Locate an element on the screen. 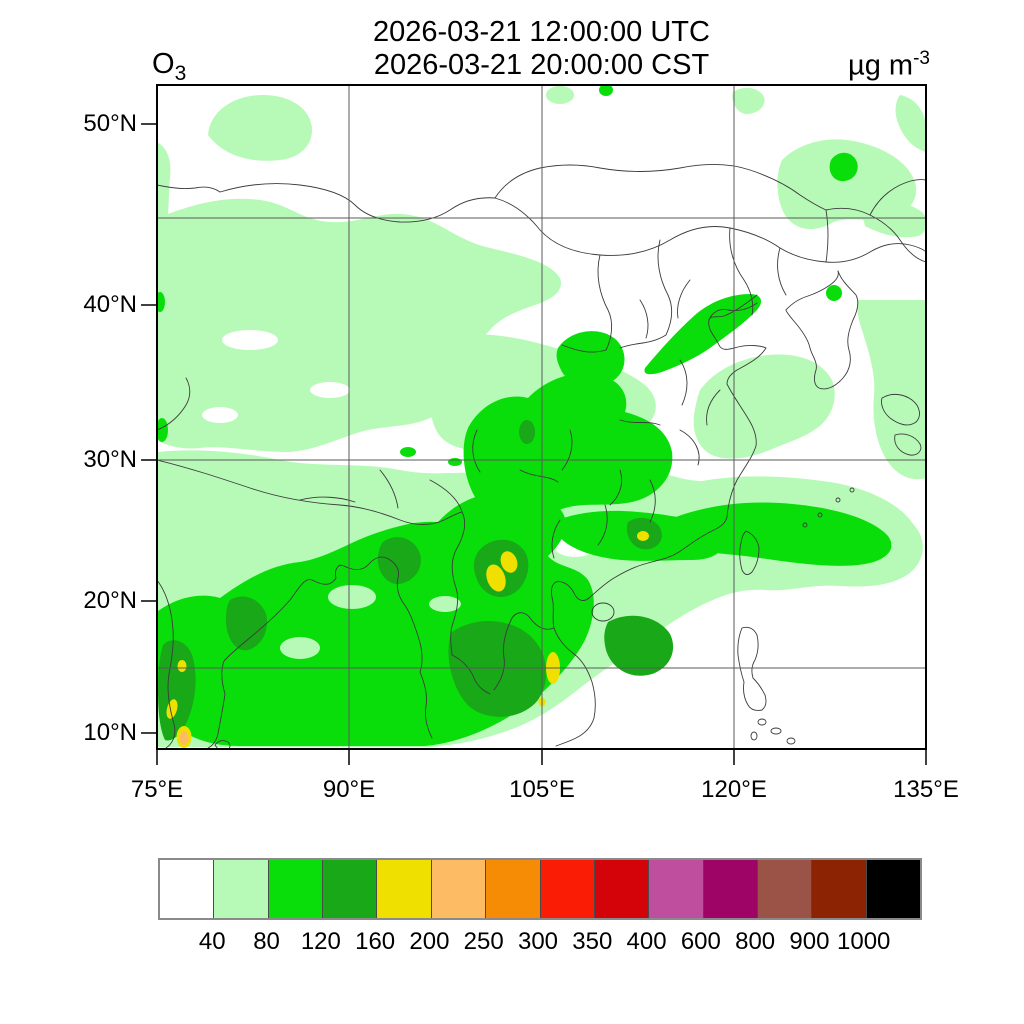 This screenshot has height=1024, width=1024. lat-tick-label: 10°N is located at coordinates (110, 732).